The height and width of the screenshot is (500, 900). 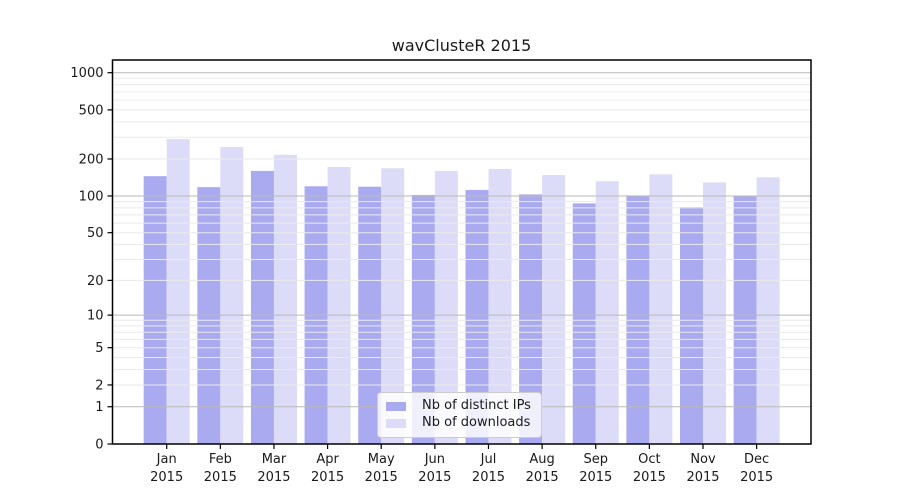 I want to click on legend-label-distinct-ips: Nb of distinct IPs, so click(x=476, y=405).